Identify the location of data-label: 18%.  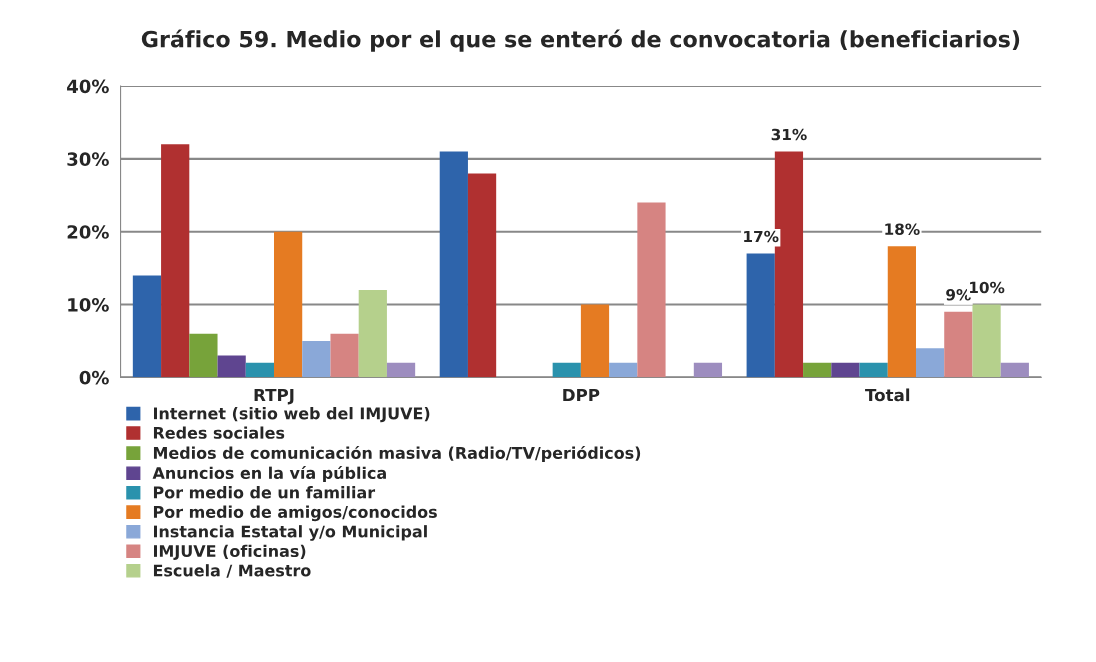
(902, 229).